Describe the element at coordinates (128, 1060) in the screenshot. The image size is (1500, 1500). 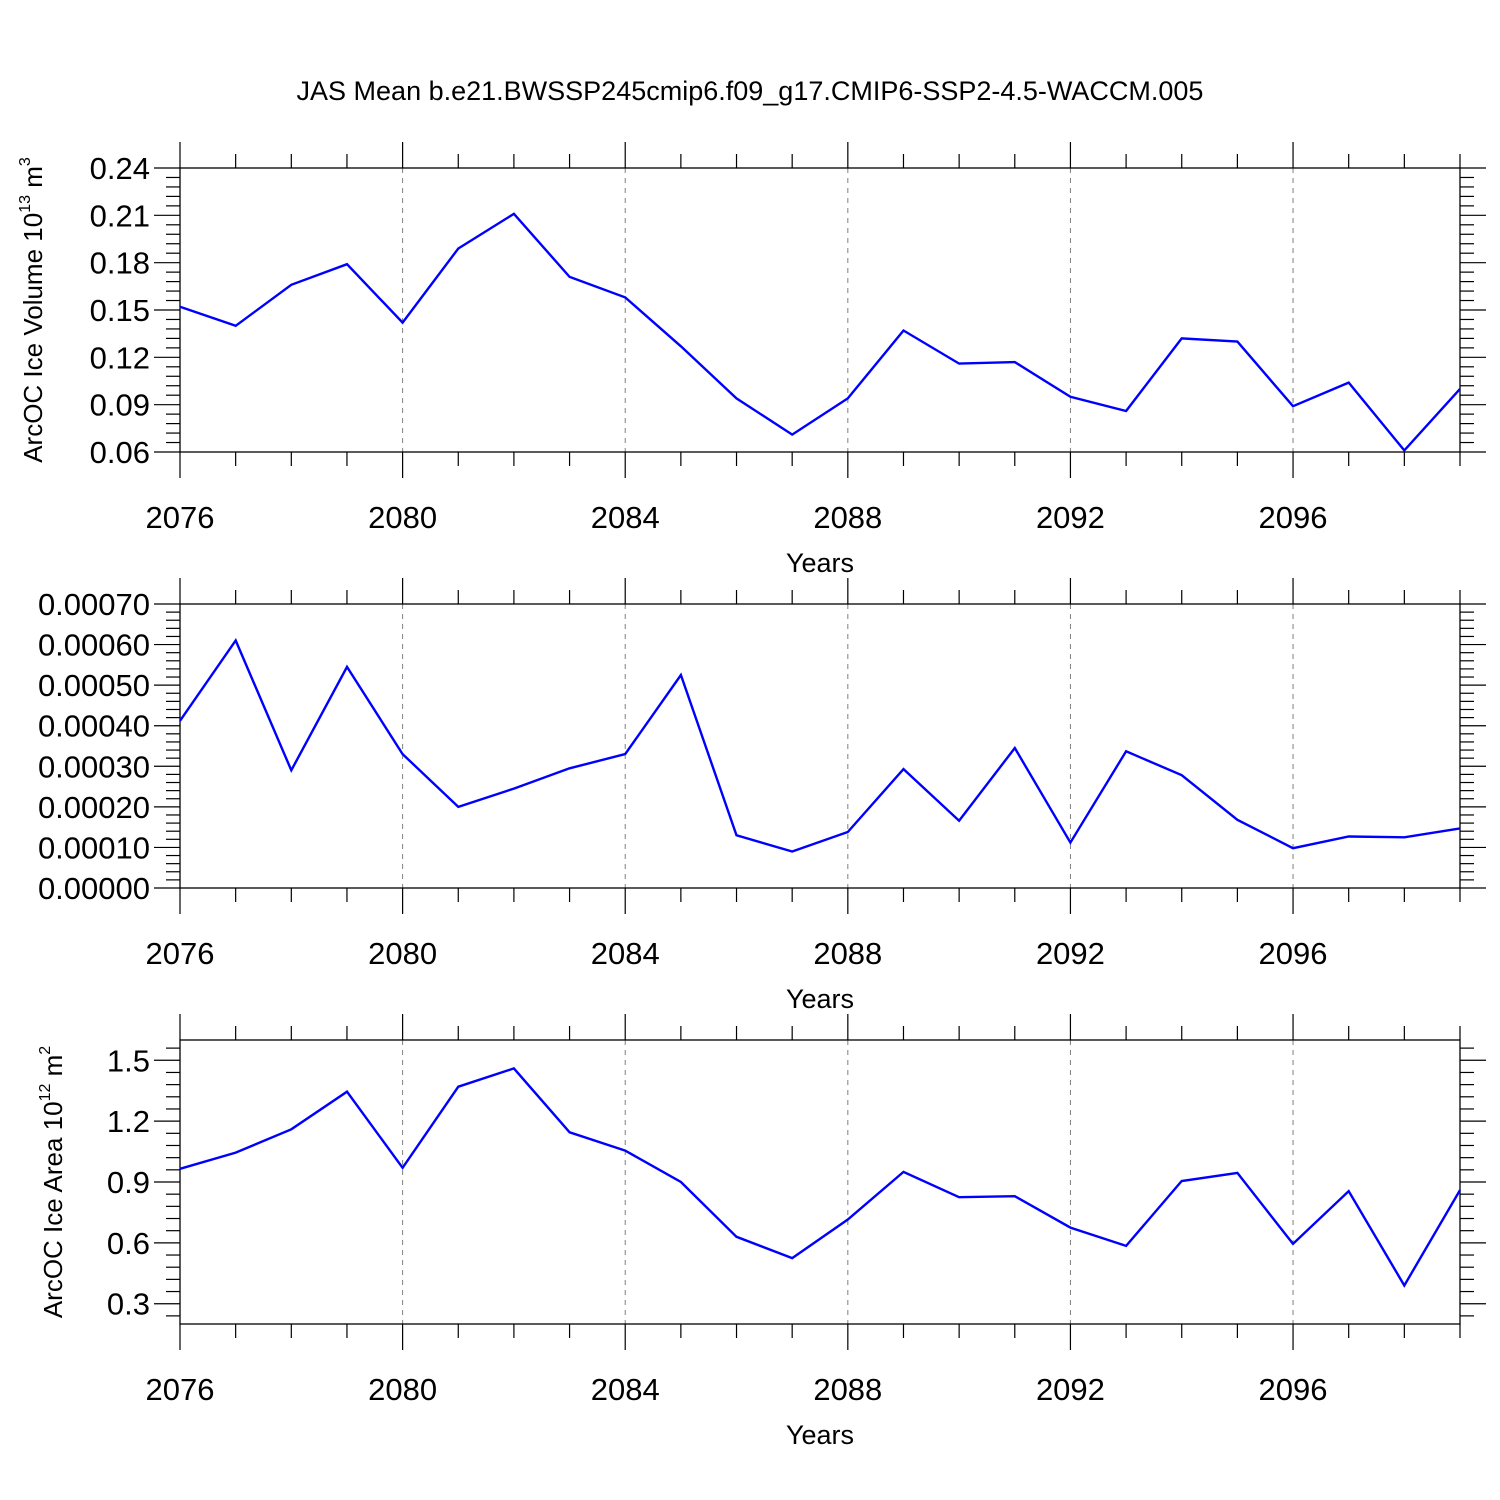
I see `y-tick-label: 1.5` at that location.